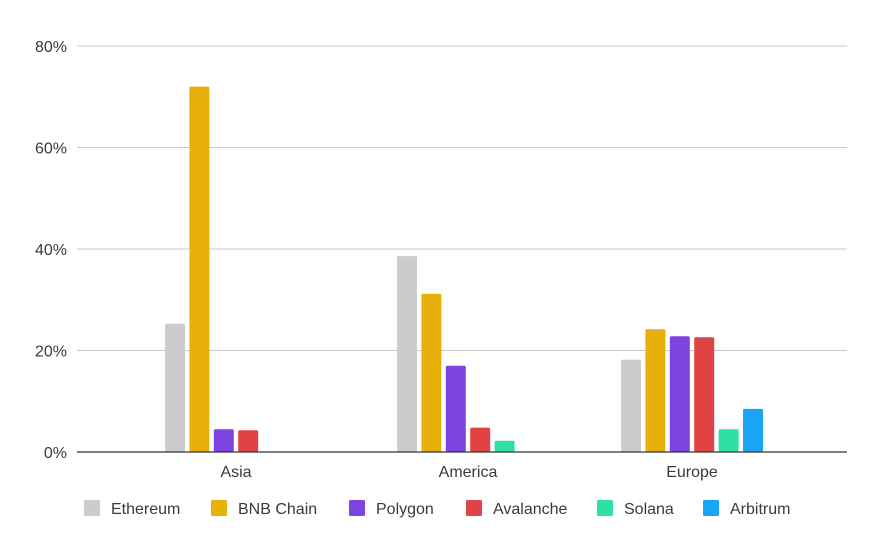 The image size is (870, 547). I want to click on x-tick-label: Europe, so click(692, 472).